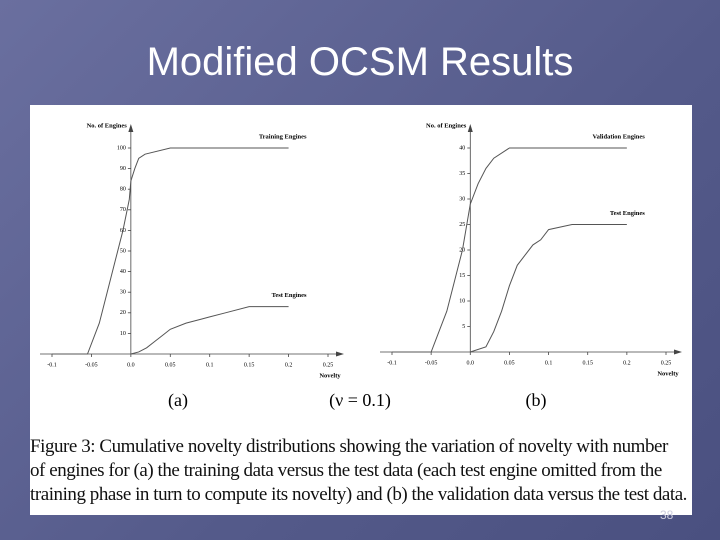 Image resolution: width=720 pixels, height=540 pixels. I want to click on y-tick-label: 15, so click(462, 276).